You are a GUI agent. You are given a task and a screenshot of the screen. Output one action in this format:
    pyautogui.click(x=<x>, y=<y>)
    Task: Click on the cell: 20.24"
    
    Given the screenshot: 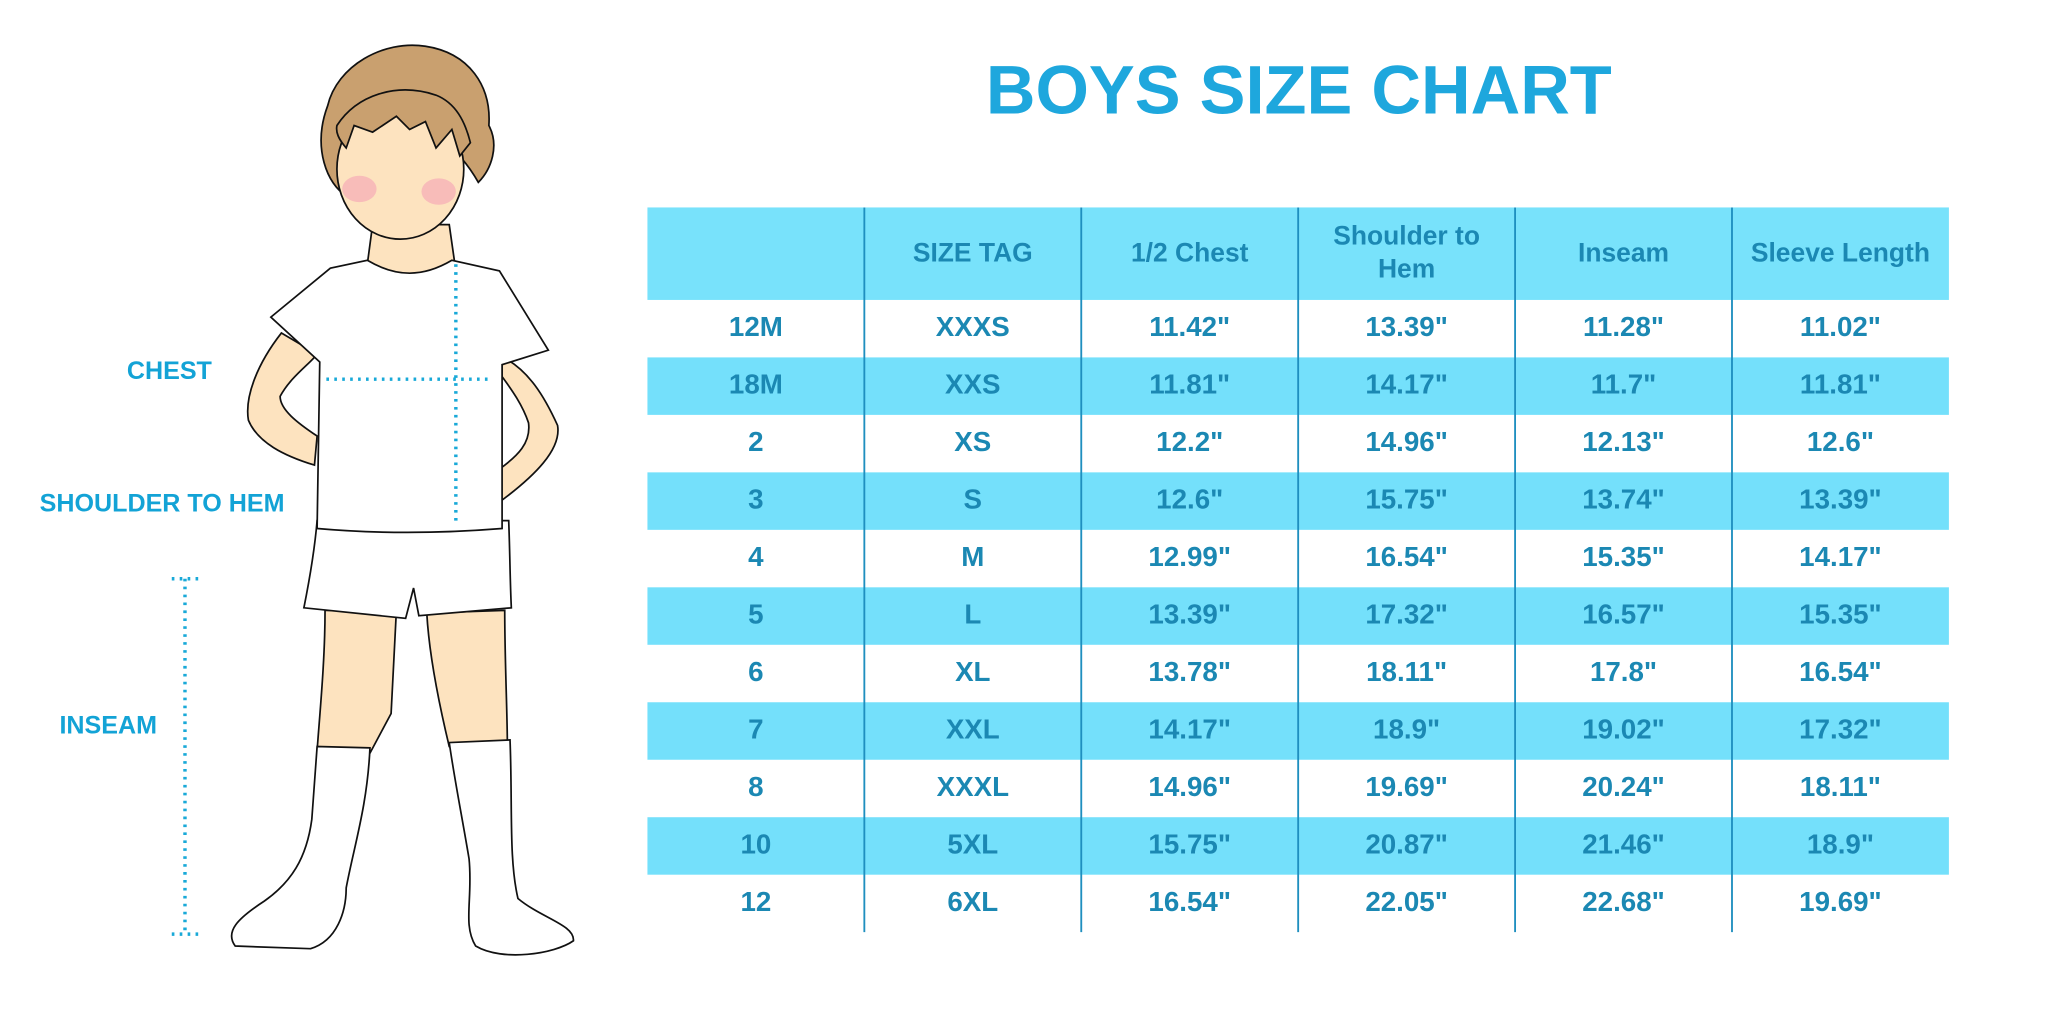 What is the action you would take?
    pyautogui.click(x=1623, y=786)
    